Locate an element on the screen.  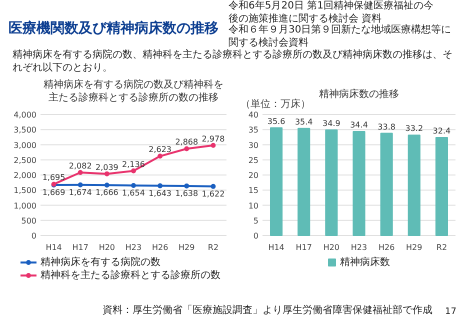
legend-label: 精神病床を有する病院の数 is located at coordinates (100, 262).